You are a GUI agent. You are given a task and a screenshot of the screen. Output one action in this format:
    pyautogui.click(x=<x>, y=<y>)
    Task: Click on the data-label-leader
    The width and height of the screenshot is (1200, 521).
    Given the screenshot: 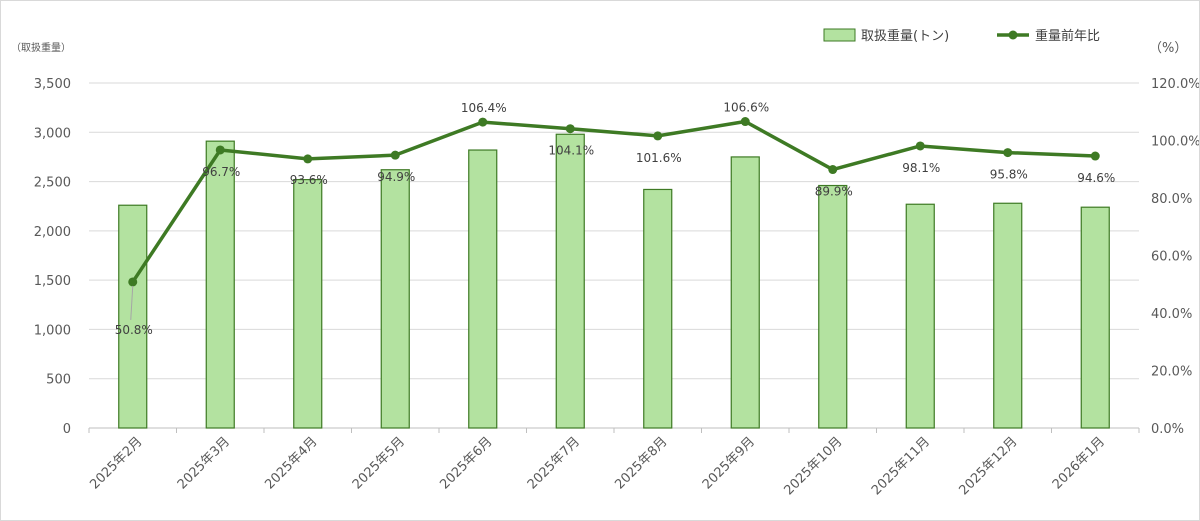 What is the action you would take?
    pyautogui.click(x=132, y=302)
    